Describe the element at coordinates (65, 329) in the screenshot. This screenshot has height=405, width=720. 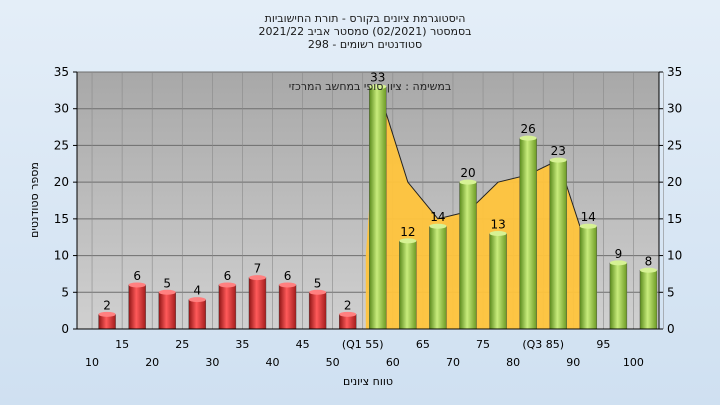
I see `y-tick-label-left: 0` at that location.